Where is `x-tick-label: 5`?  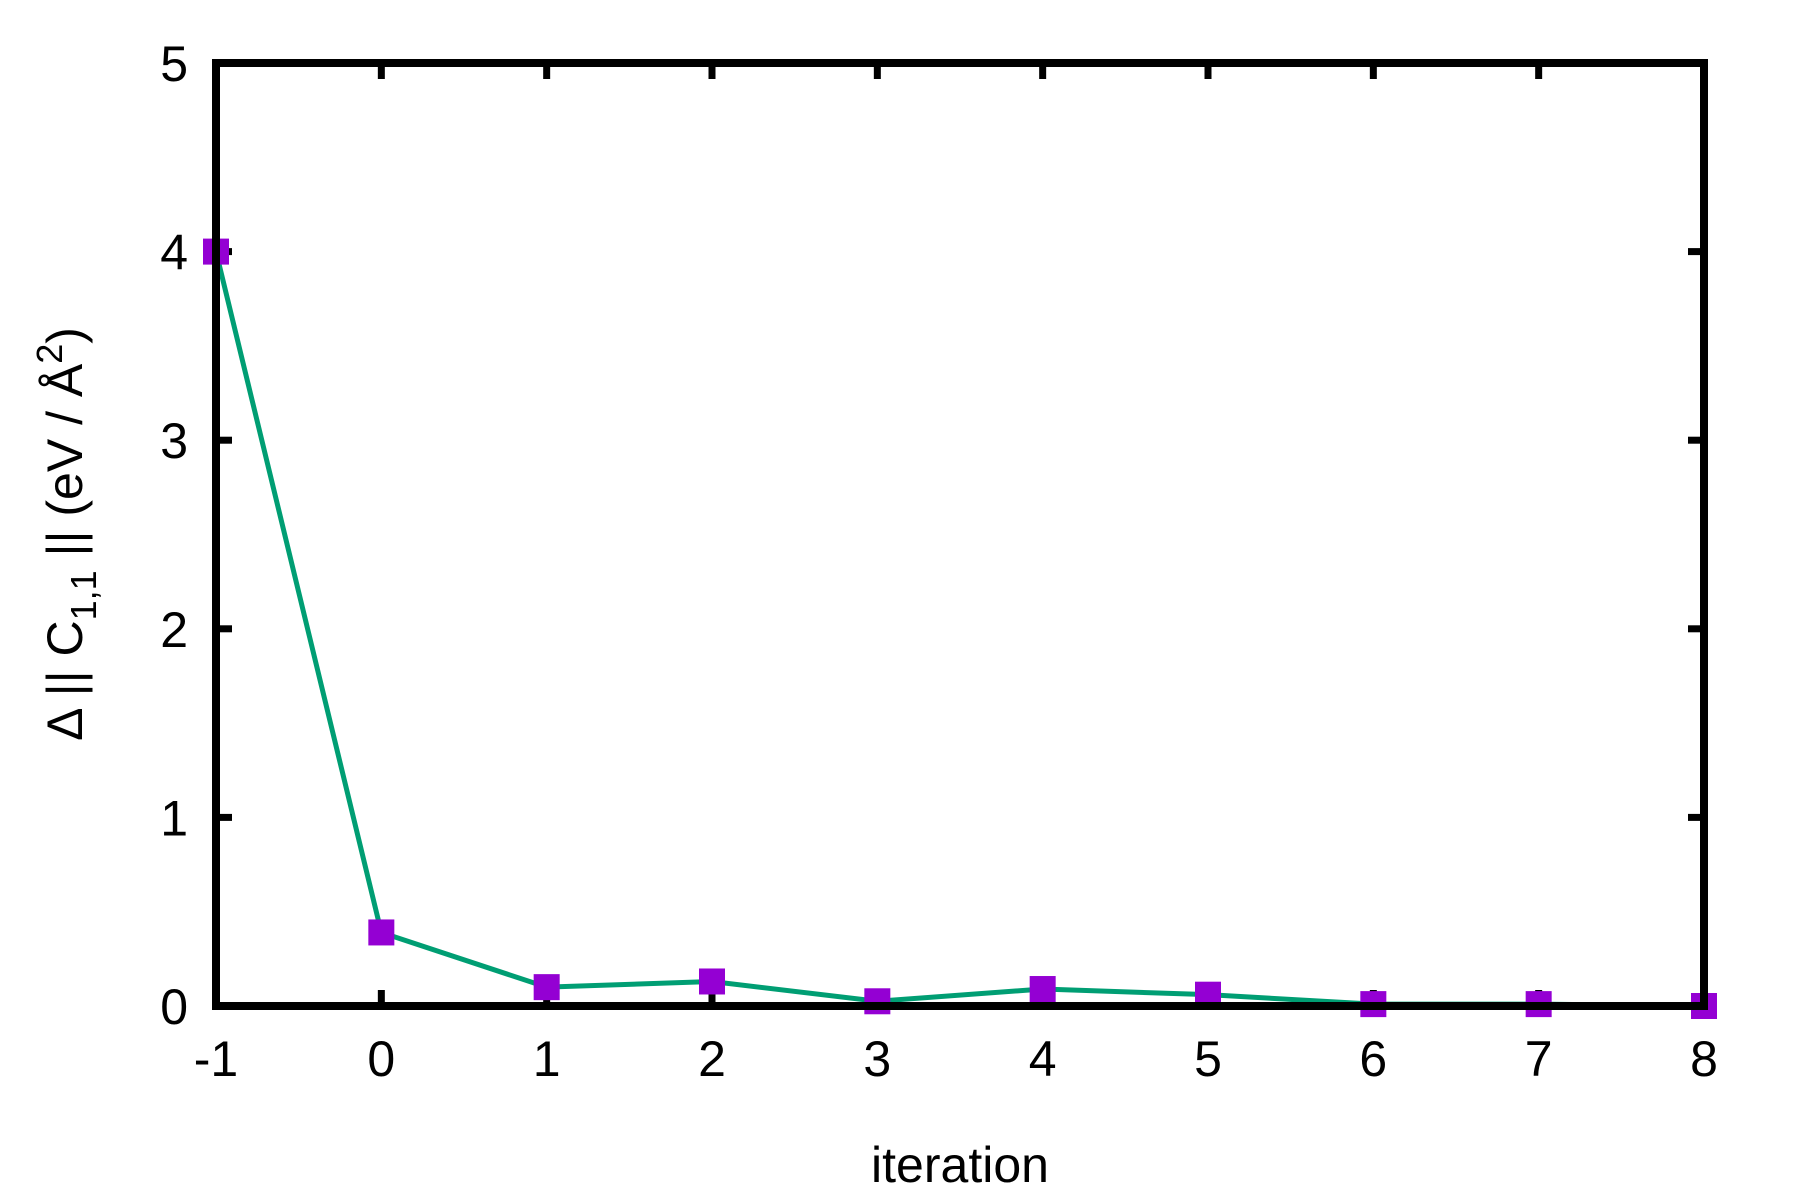
x-tick-label: 5 is located at coordinates (1208, 1059).